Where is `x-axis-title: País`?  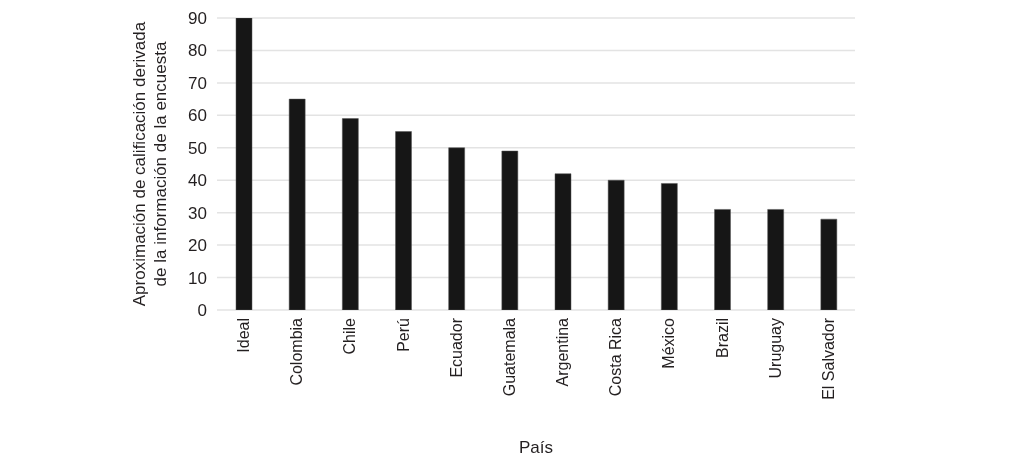
x-axis-title: País is located at coordinates (536, 447).